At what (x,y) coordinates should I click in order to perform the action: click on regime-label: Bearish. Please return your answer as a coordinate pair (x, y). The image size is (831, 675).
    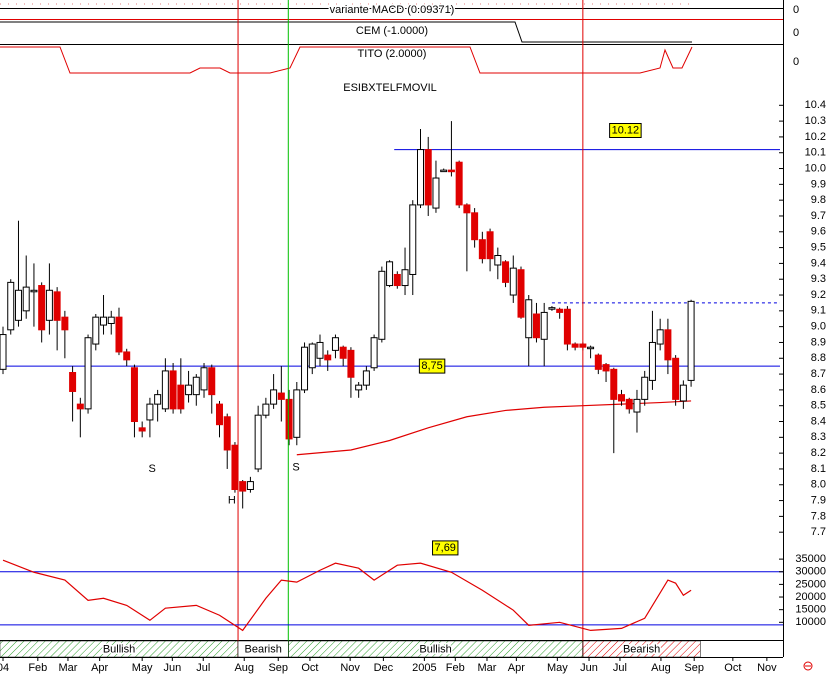
    Looking at the image, I should click on (641, 649).